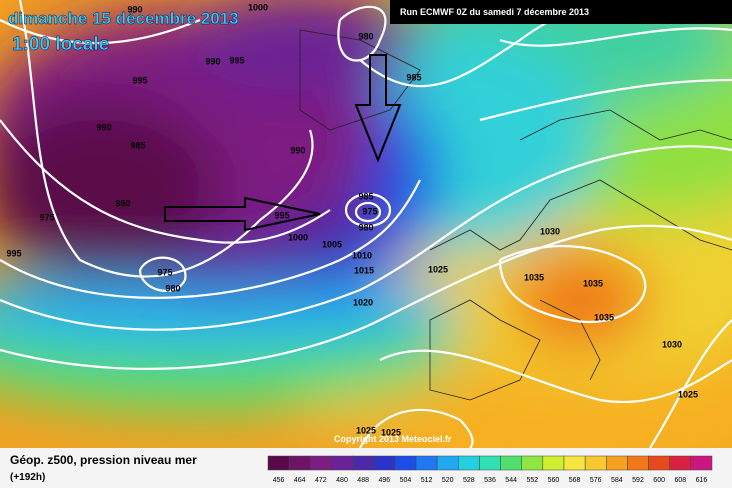 The height and width of the screenshot is (488, 732). Describe the element at coordinates (321, 480) in the screenshot. I see `colorbar-label: 472` at that location.